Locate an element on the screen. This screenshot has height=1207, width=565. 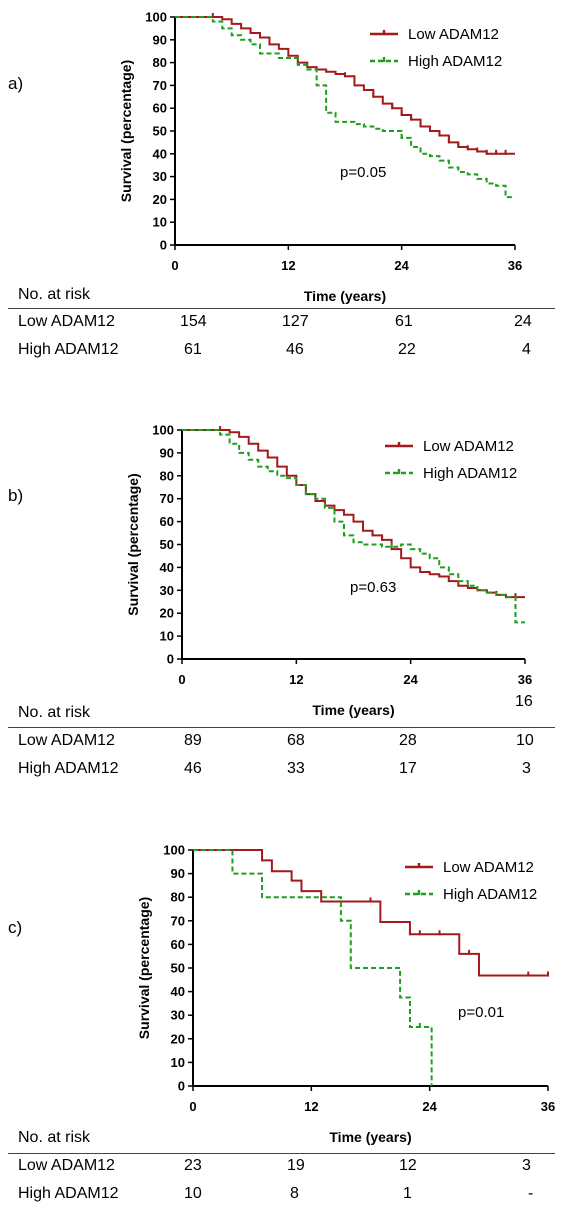
risk-cell: 23 is located at coordinates (193, 1165).